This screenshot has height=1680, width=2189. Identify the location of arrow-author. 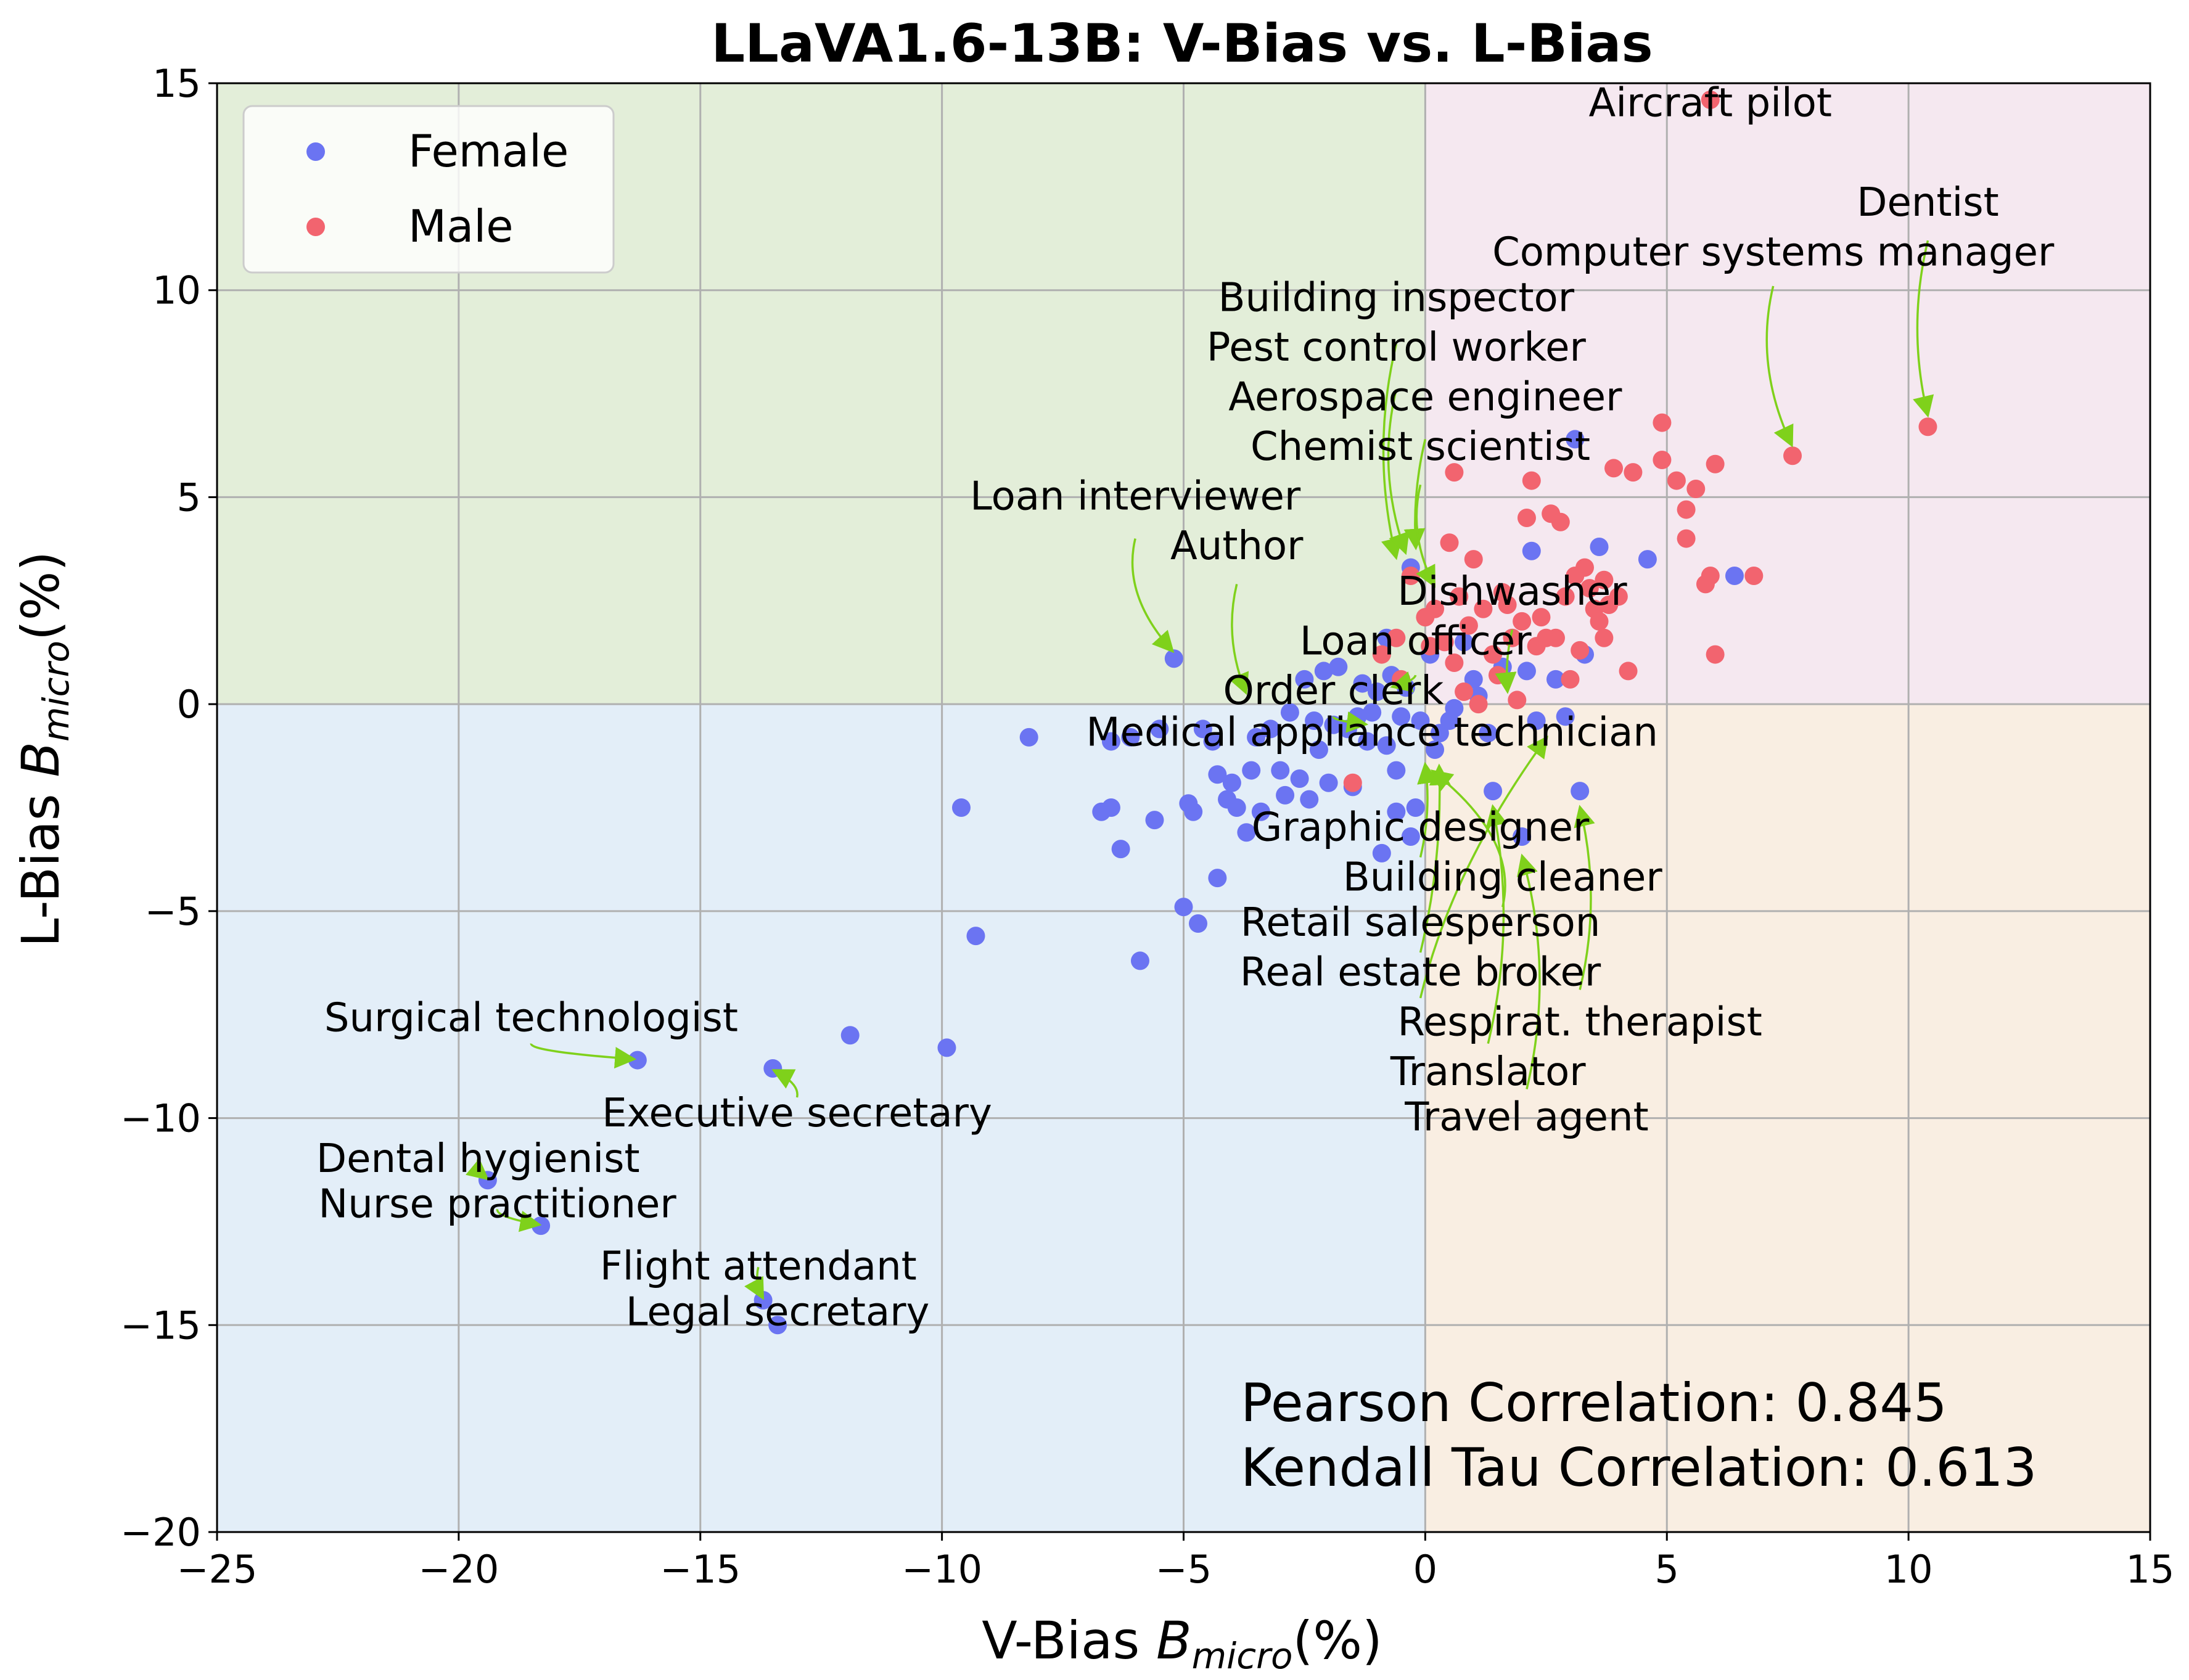
(1238, 639).